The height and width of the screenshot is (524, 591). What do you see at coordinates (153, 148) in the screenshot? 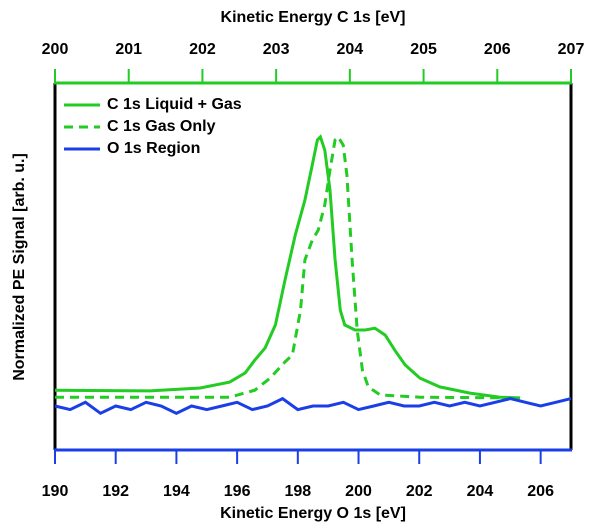
I see `legend-label: O 1s Region` at bounding box center [153, 148].